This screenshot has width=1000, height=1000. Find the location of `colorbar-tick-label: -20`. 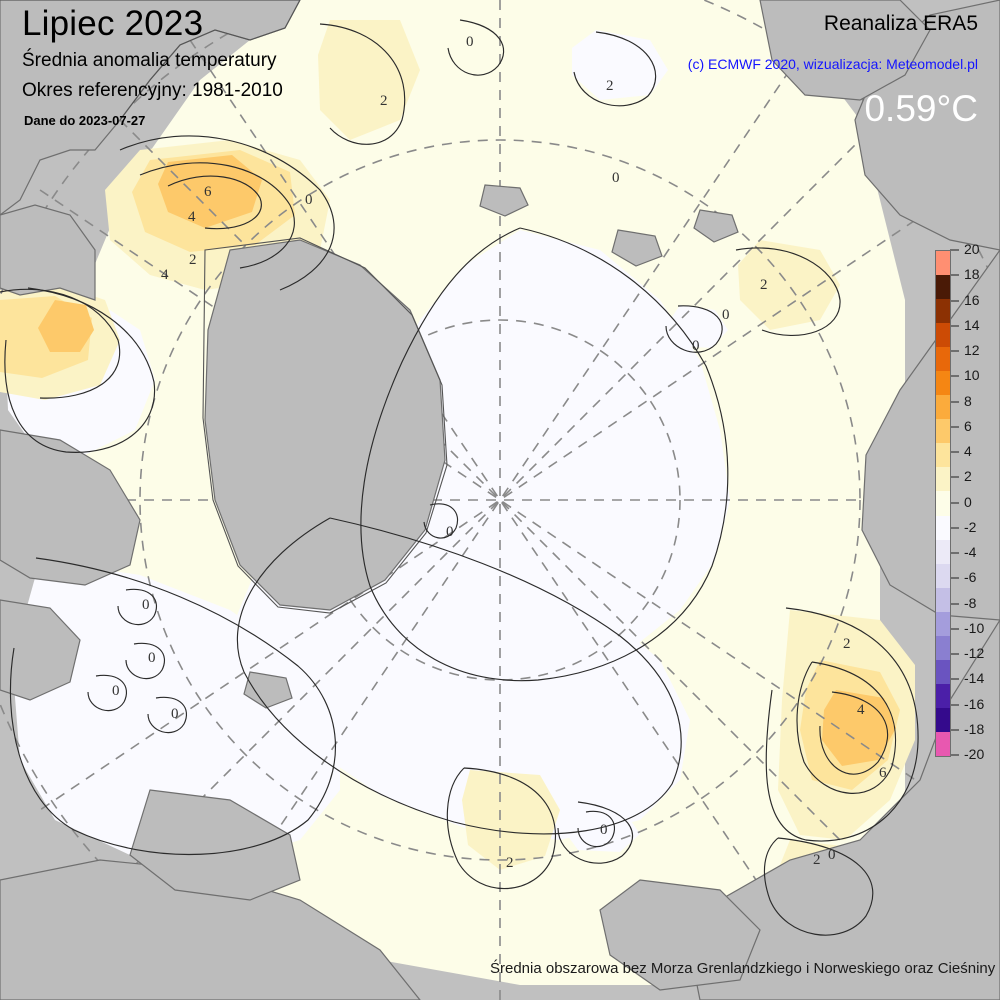

colorbar-tick-label: -20 is located at coordinates (974, 754).